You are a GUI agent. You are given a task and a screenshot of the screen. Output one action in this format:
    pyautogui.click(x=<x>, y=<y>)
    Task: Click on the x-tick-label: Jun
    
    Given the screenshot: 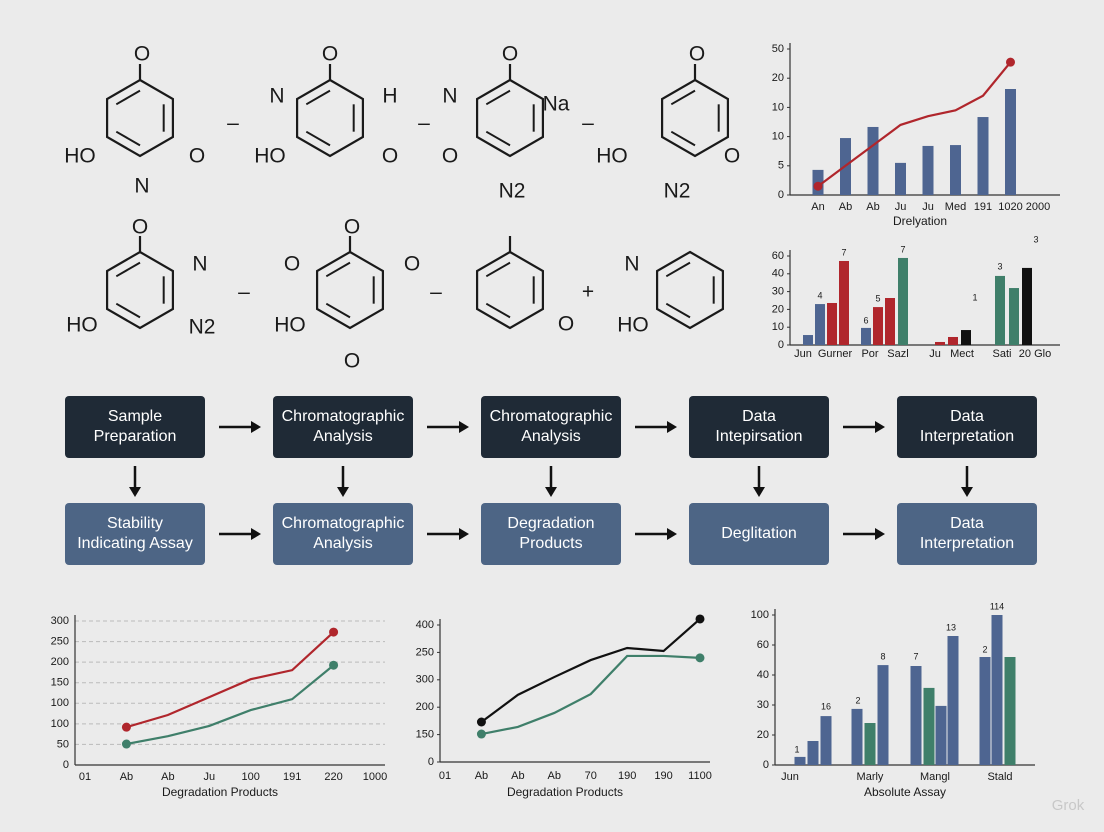 What is the action you would take?
    pyautogui.click(x=790, y=777)
    